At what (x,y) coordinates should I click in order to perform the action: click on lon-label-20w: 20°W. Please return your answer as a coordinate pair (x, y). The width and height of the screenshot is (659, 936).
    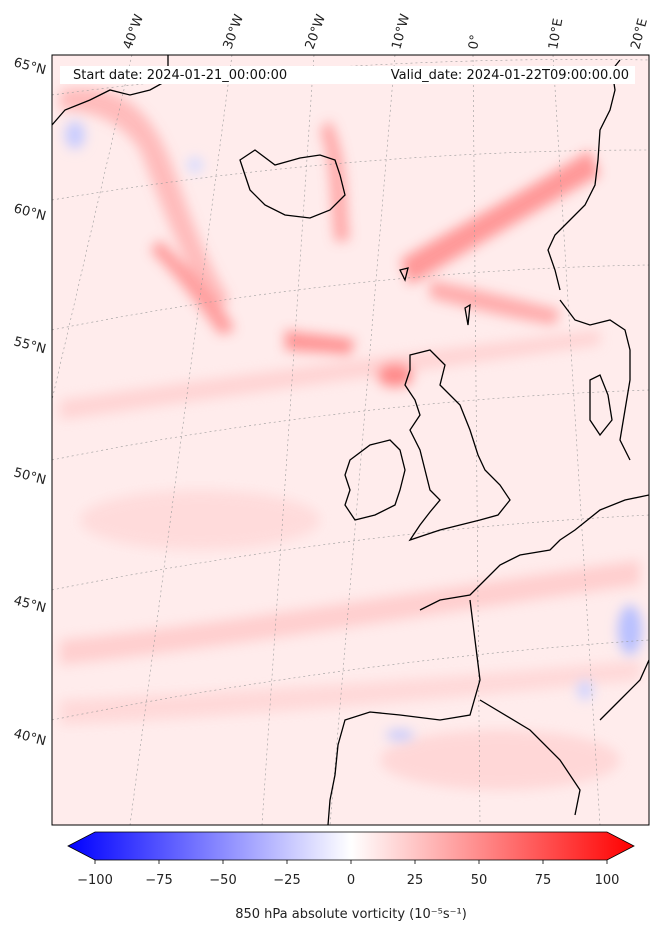
    Looking at the image, I should click on (316, 31).